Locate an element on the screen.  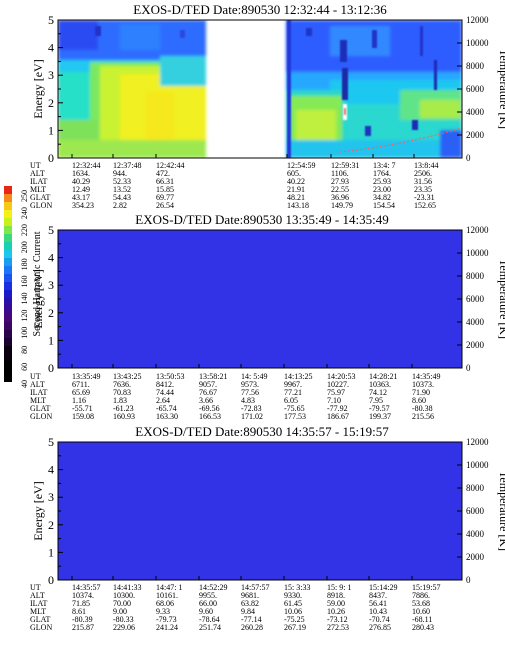
ephemeris-cell: 1.83 is located at coordinates (120, 400).